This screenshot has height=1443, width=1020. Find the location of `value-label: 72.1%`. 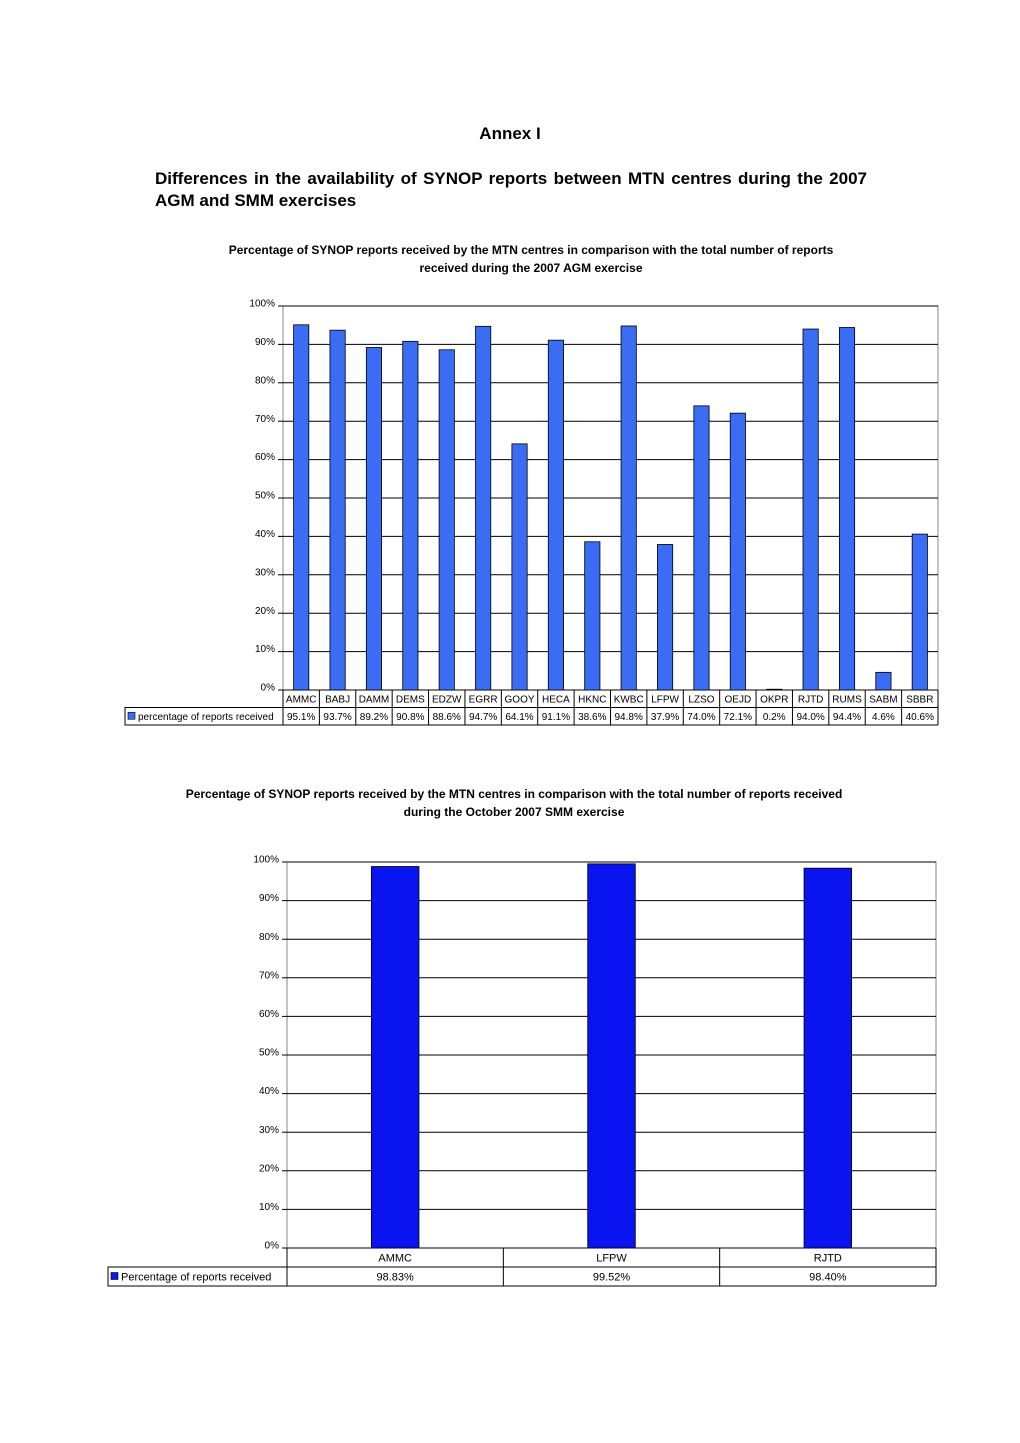

value-label: 72.1% is located at coordinates (738, 717).